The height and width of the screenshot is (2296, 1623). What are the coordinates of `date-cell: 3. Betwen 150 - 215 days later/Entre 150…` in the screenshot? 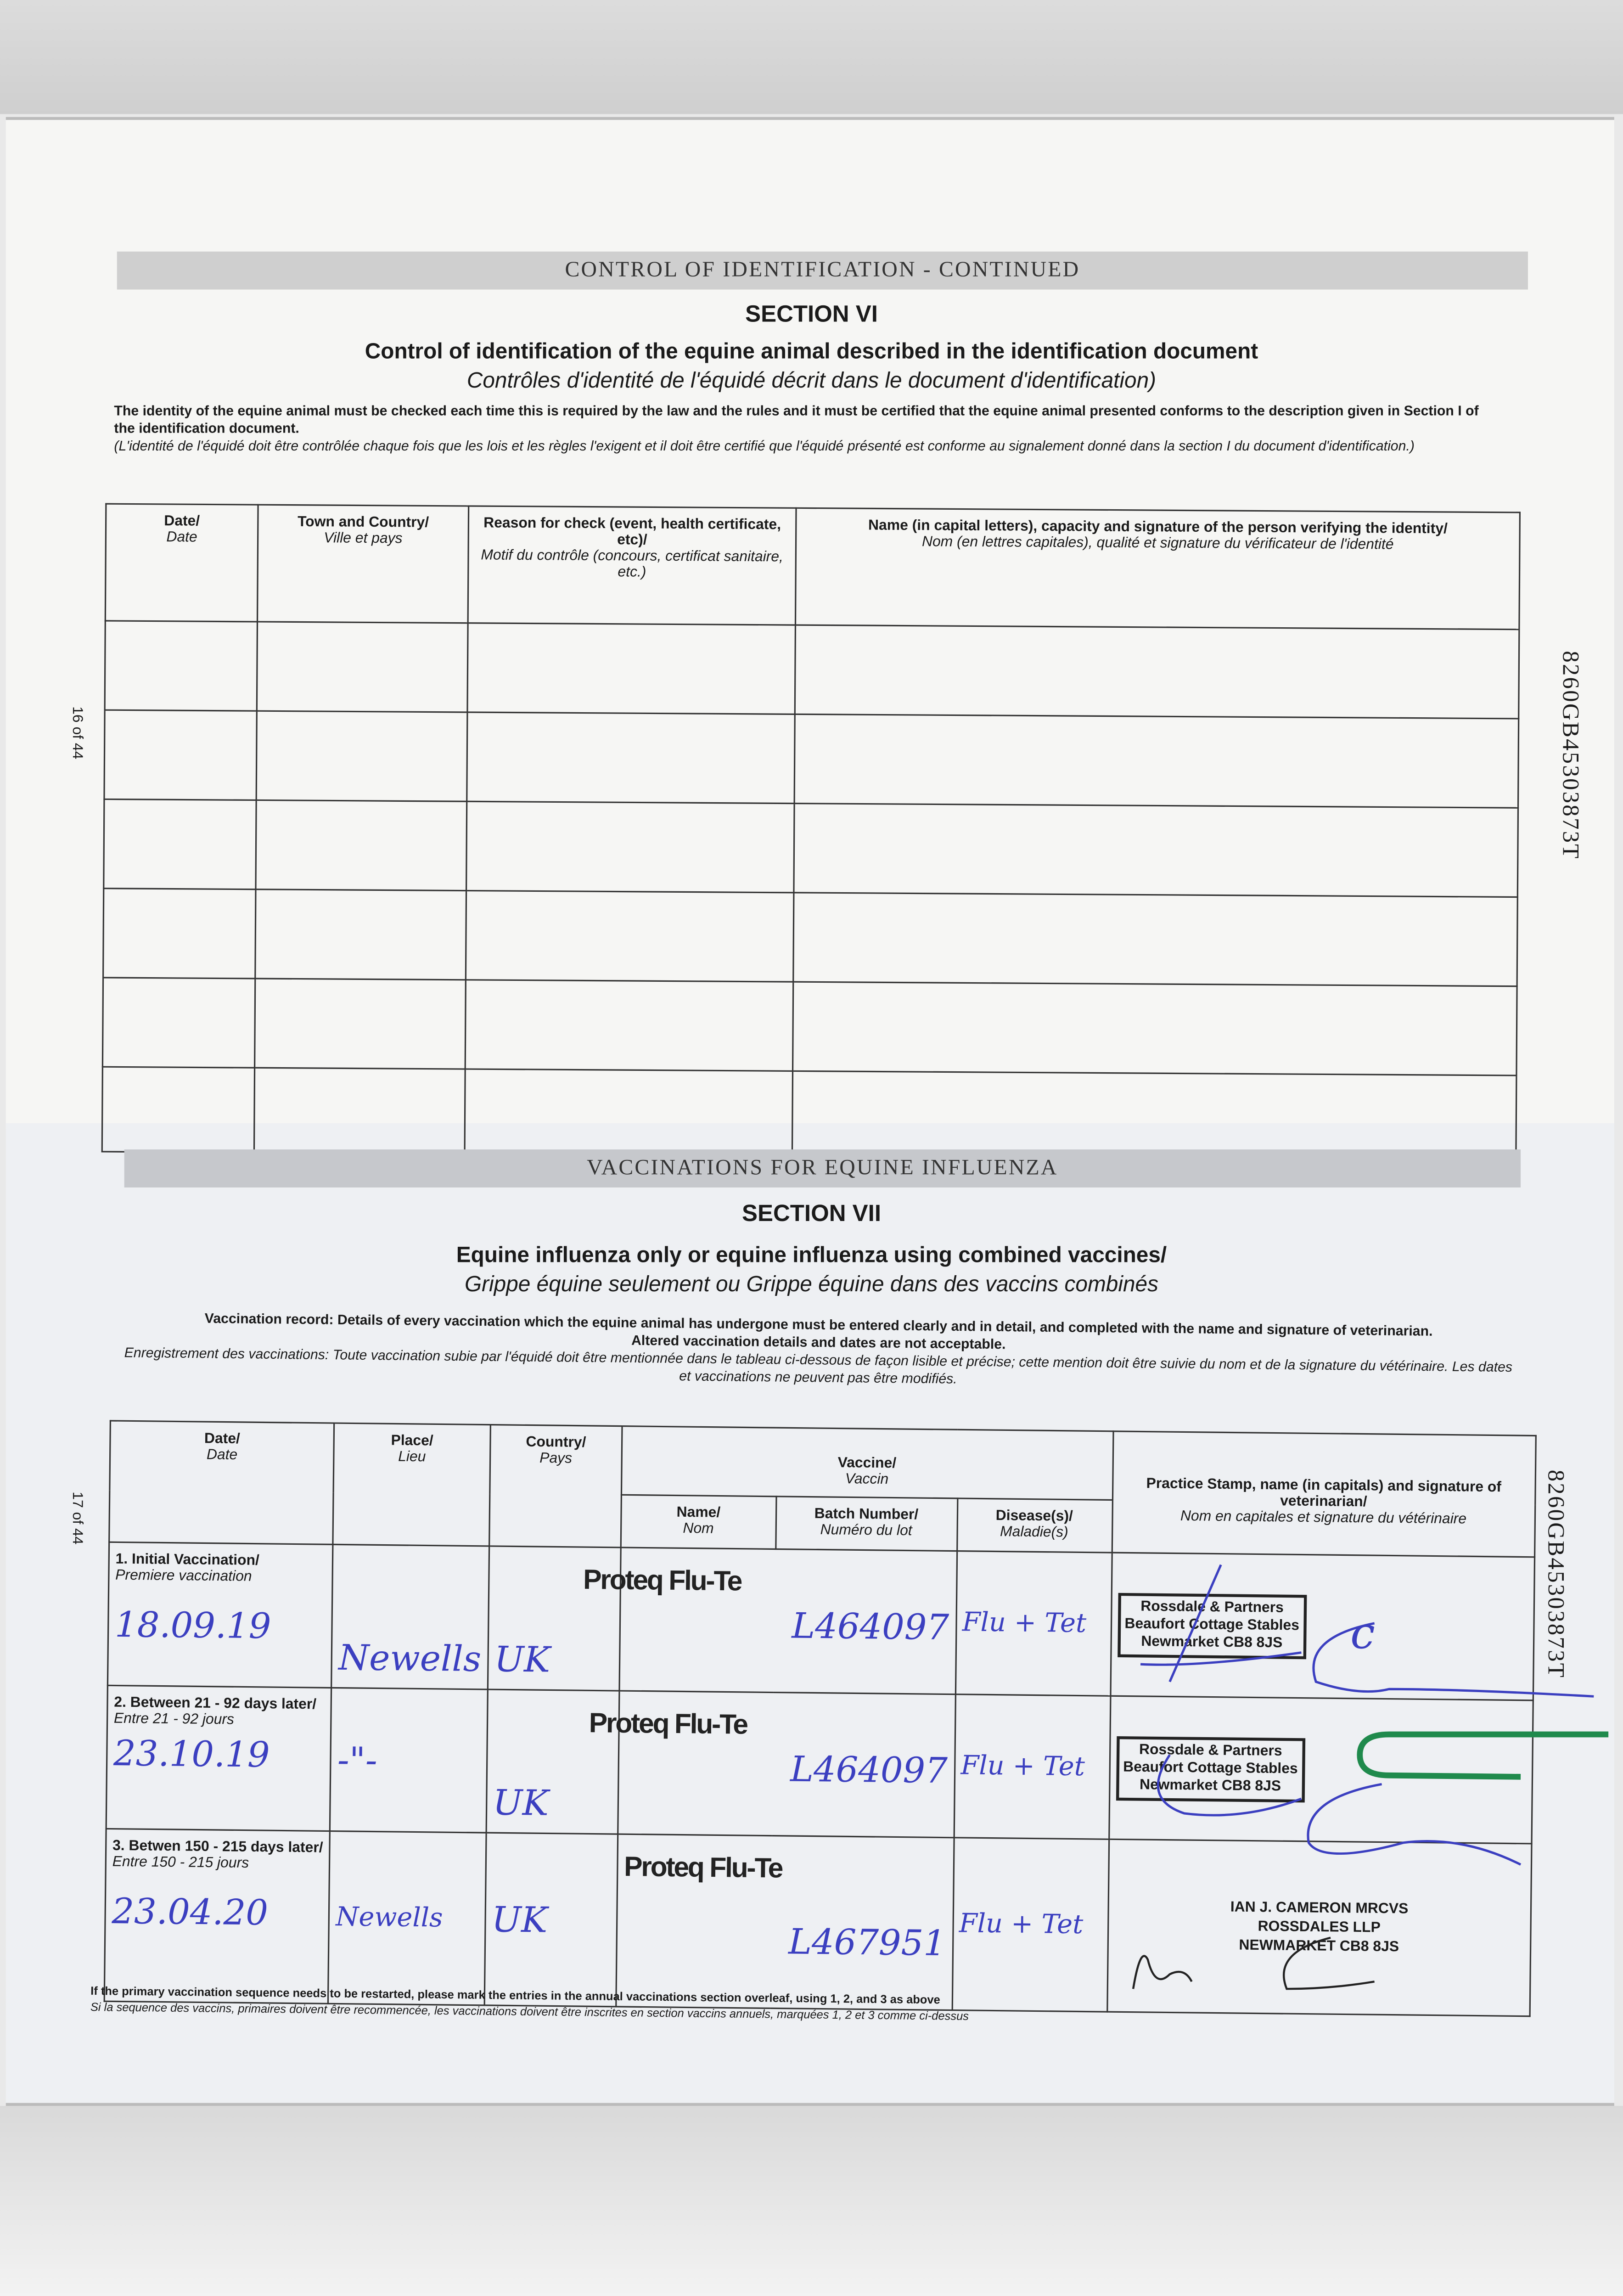 It's located at (217, 1917).